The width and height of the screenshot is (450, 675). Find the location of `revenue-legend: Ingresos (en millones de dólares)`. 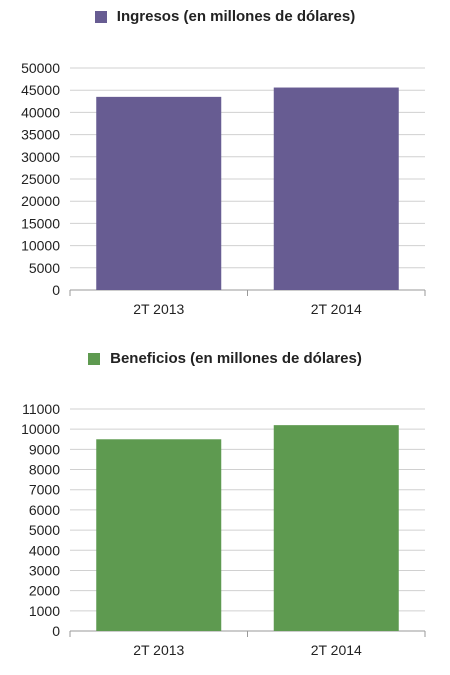

revenue-legend: Ingresos (en millones de dólares) is located at coordinates (225, 16).